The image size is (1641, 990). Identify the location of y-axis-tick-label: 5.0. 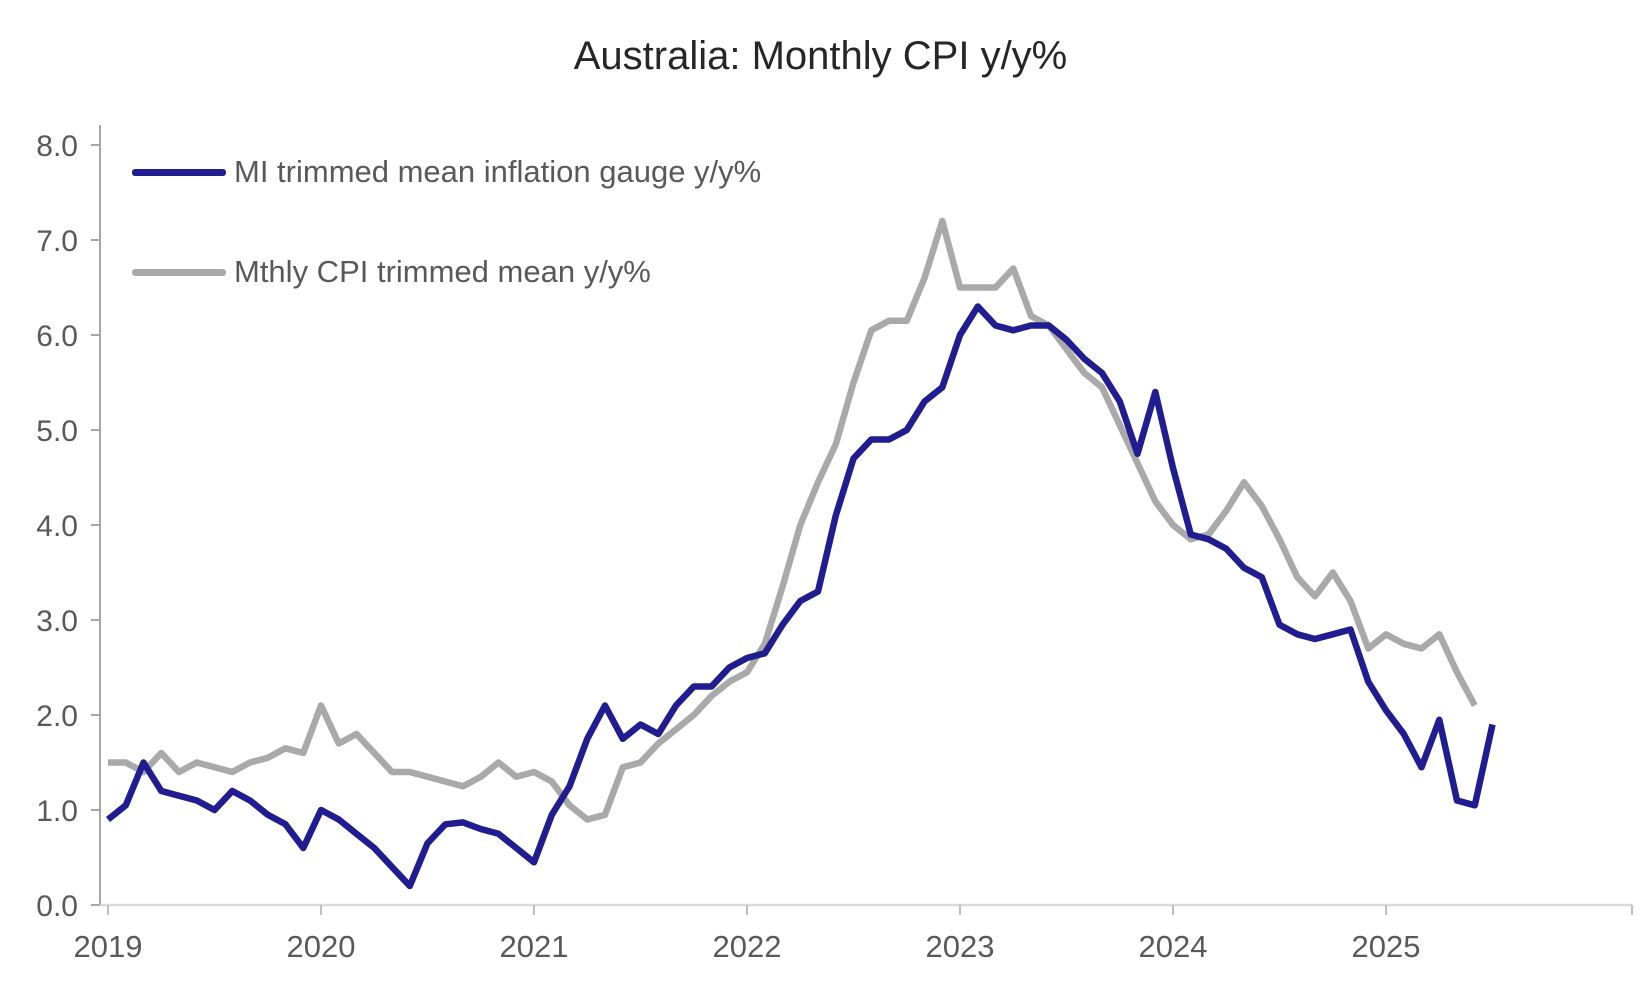
(57, 431).